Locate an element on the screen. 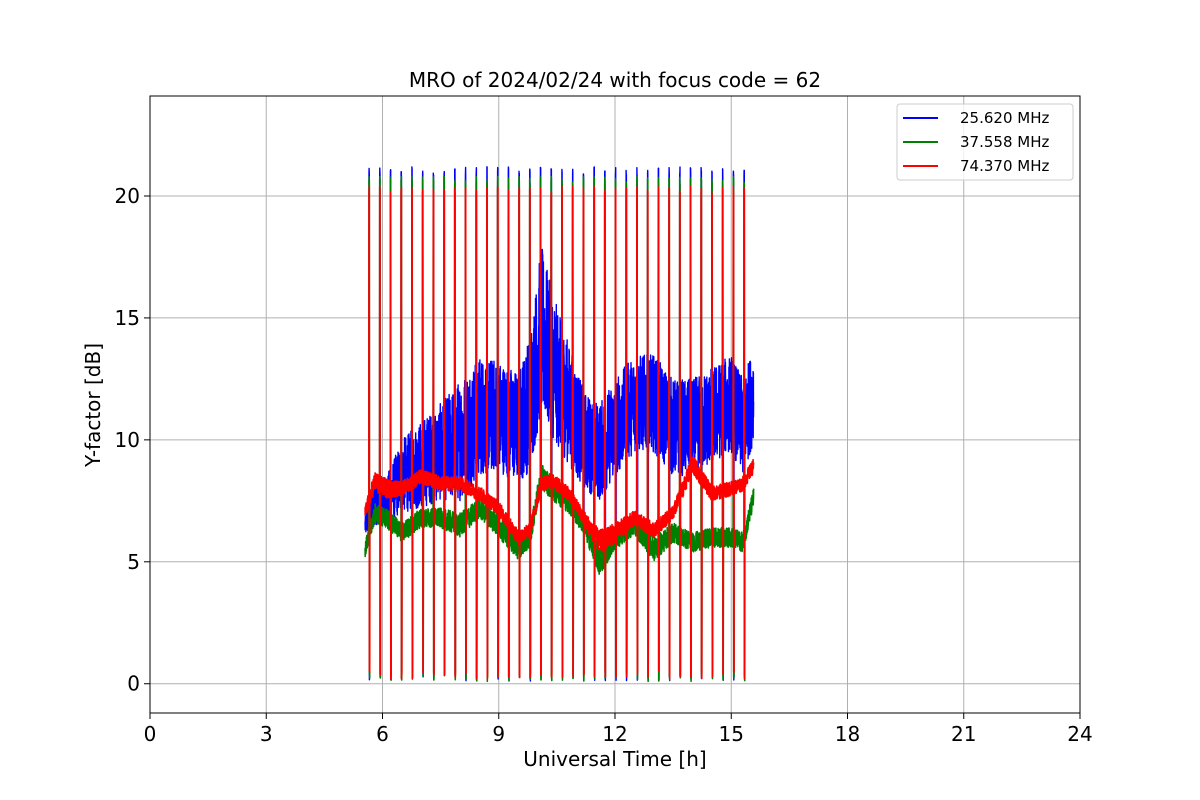  legend-label: 74.370 MHz is located at coordinates (1004, 166).